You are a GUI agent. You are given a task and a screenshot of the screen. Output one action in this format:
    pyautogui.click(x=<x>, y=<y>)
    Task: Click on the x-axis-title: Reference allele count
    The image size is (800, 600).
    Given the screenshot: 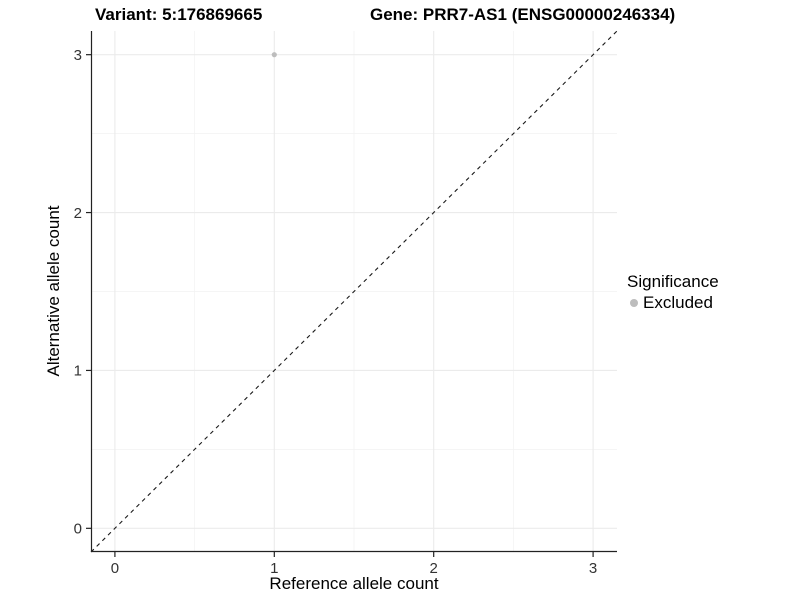 What is the action you would take?
    pyautogui.click(x=354, y=583)
    